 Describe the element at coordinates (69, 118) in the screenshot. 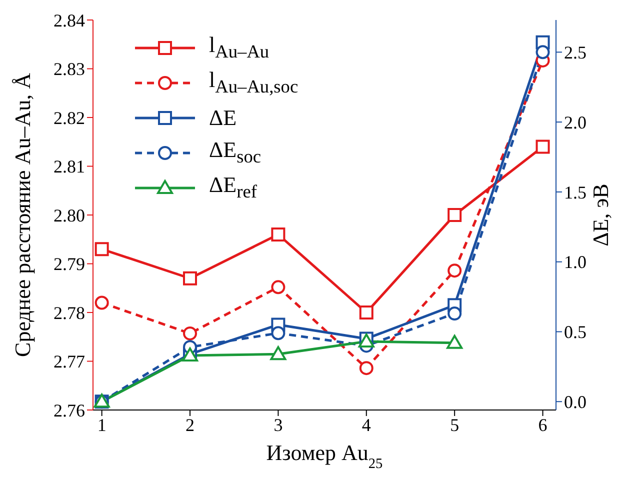

I see `y-tick-label: 2.82` at that location.